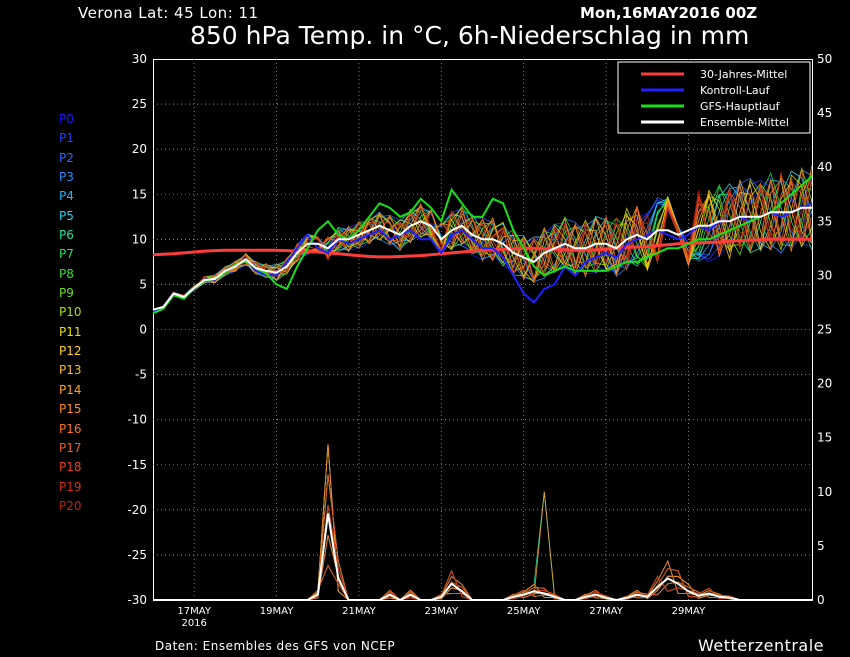  What do you see at coordinates (70, 467) in the screenshot?
I see `member-label-p18: P18` at bounding box center [70, 467].